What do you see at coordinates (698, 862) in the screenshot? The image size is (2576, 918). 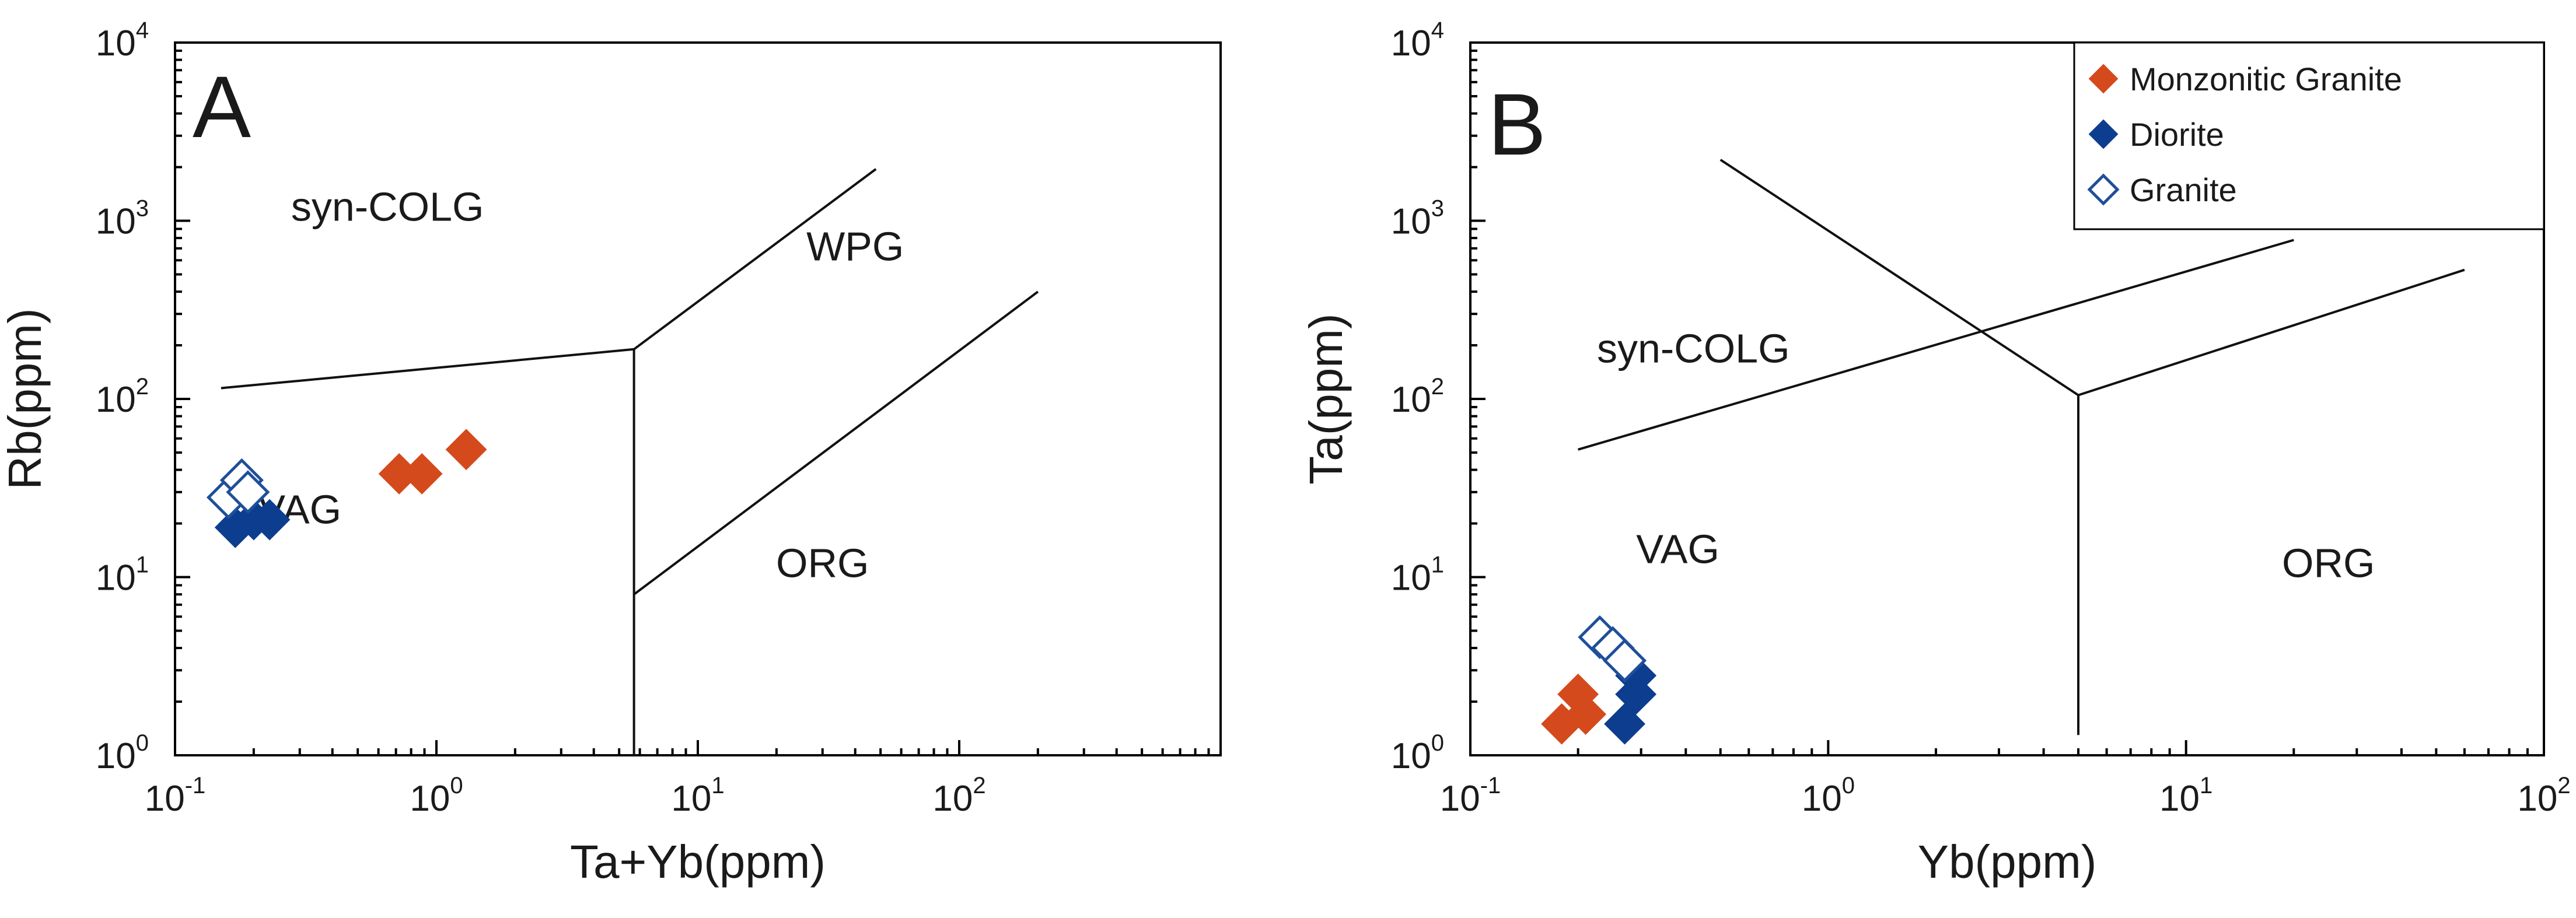 I see `x-axis-title: Ta+Yb(ppm)` at bounding box center [698, 862].